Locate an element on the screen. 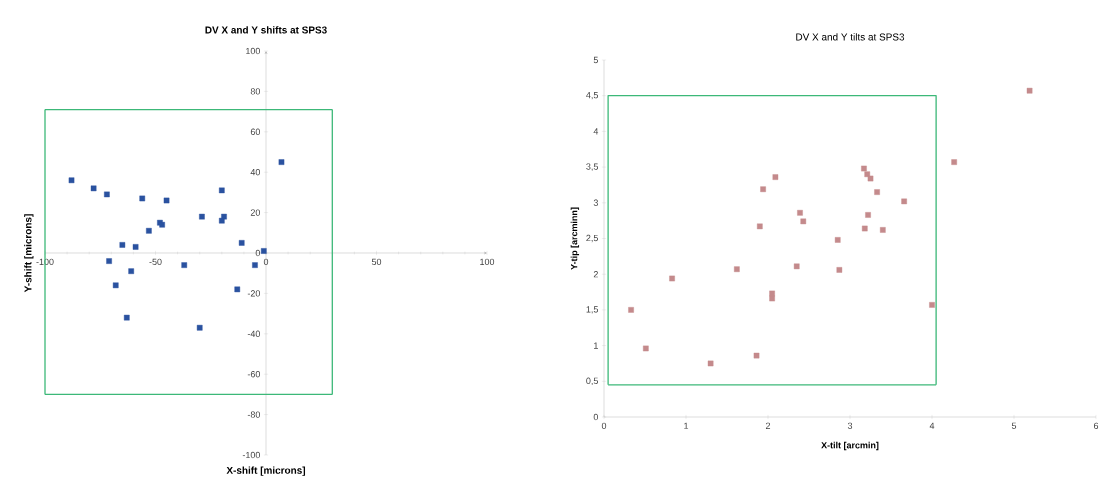 The height and width of the screenshot is (479, 1105). y-tick-label: 40 is located at coordinates (255, 172).